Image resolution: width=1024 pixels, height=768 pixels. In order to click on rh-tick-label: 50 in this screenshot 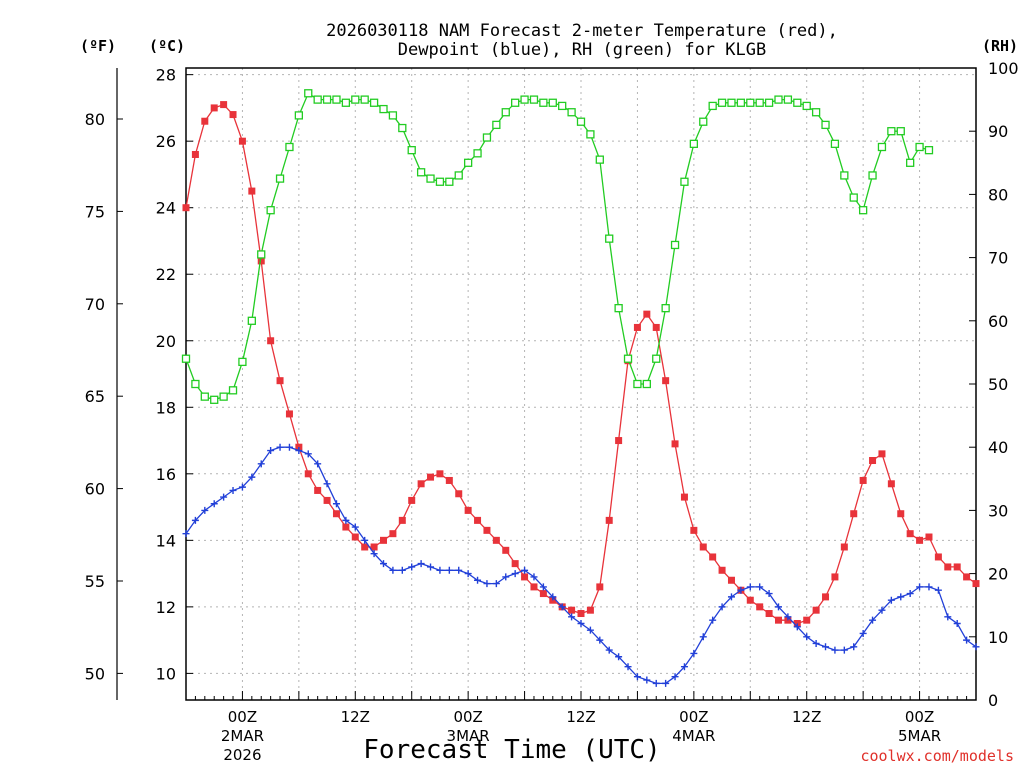, I will do `click(998, 384)`.